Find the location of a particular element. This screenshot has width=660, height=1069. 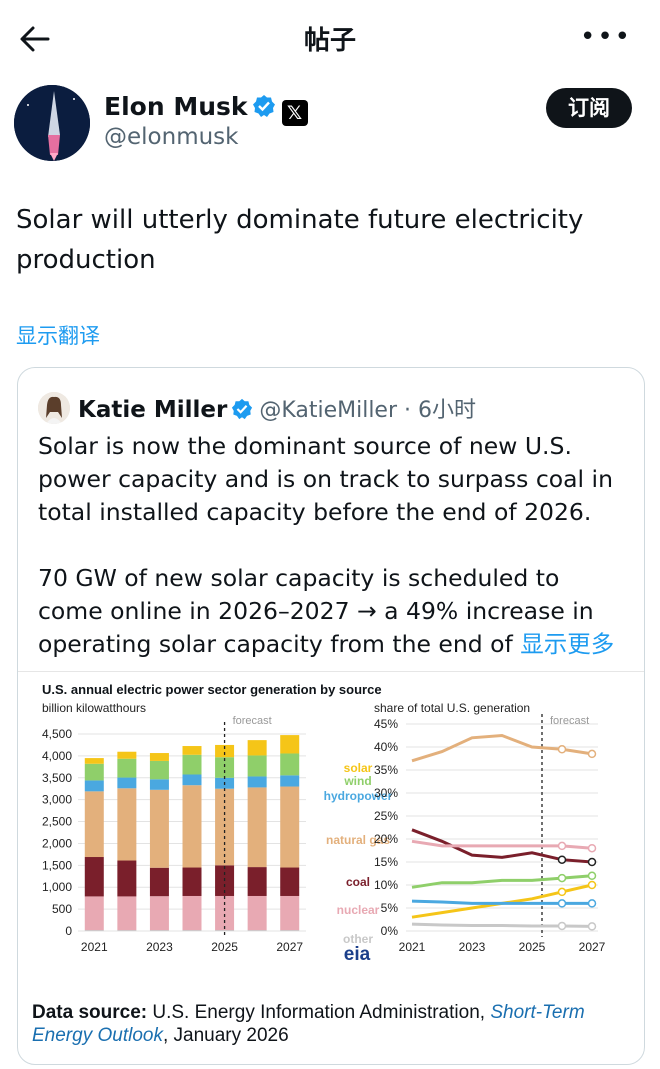

right-ytick-label: 10% is located at coordinates (386, 885).